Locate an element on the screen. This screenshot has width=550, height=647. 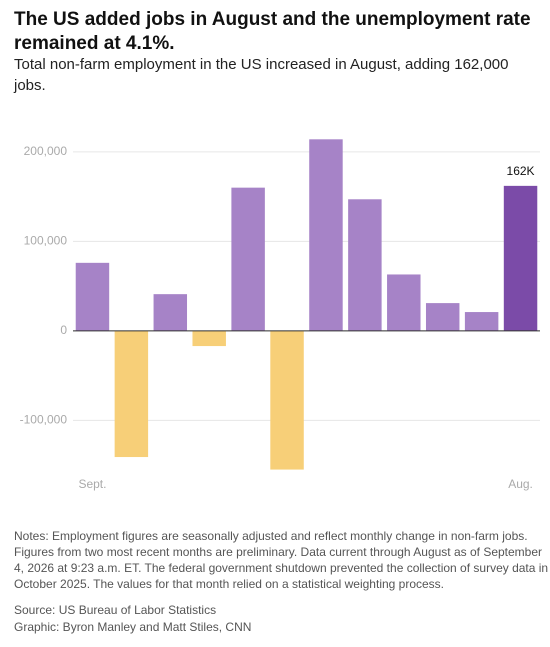
y-tick-label: 200,000 is located at coordinates (46, 151).